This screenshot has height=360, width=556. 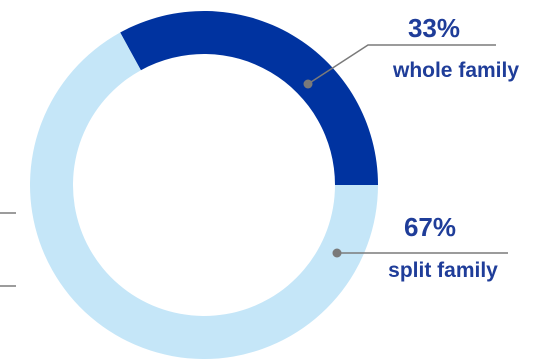 I want to click on leader-line-whole-family, so click(x=401, y=64).